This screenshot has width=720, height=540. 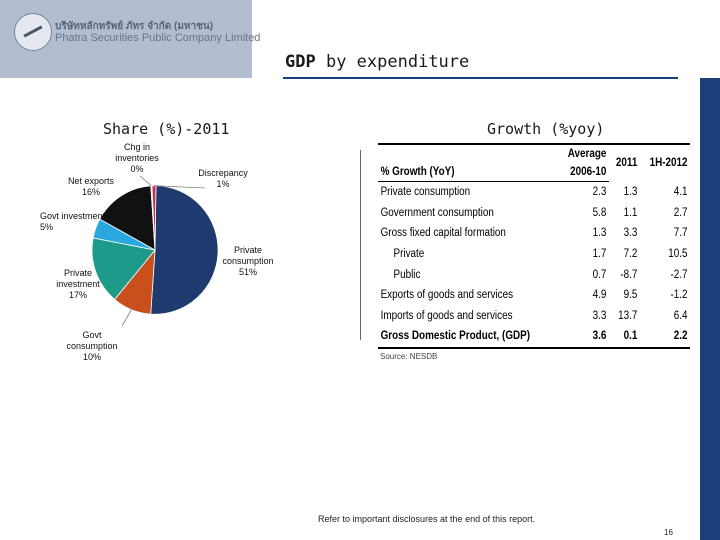 What do you see at coordinates (443, 233) in the screenshot?
I see `row-label: Gross fixed capital formation` at bounding box center [443, 233].